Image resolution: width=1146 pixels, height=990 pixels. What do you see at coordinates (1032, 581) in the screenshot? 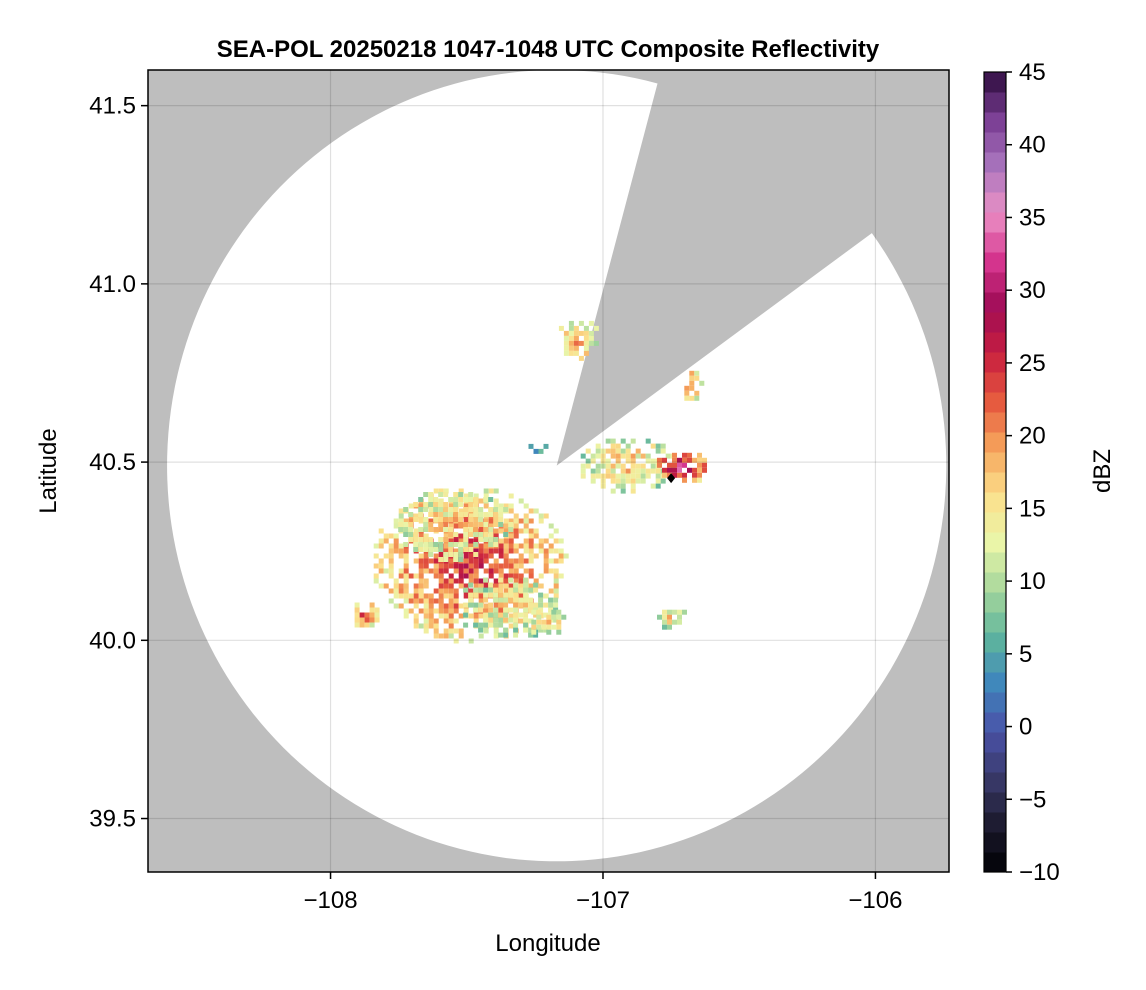
I see `colorbar-tick-label: 10` at bounding box center [1032, 581].